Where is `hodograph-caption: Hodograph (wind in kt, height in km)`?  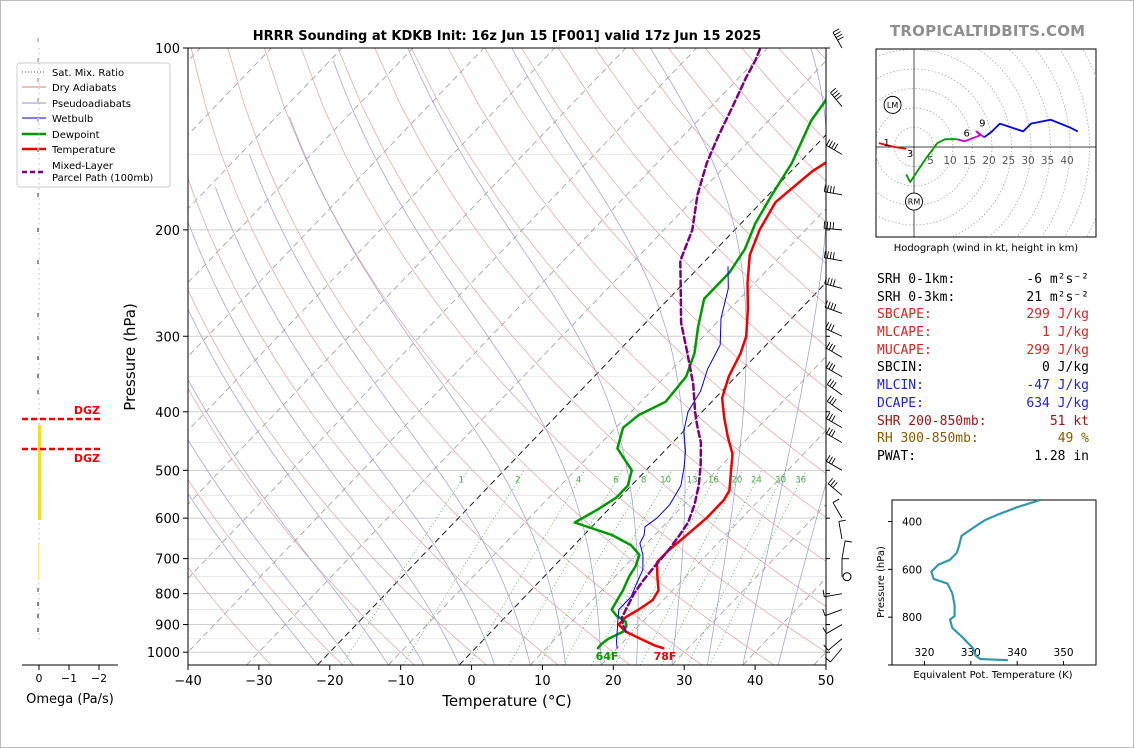 hodograph-caption: Hodograph (wind in kt, height in km) is located at coordinates (986, 248).